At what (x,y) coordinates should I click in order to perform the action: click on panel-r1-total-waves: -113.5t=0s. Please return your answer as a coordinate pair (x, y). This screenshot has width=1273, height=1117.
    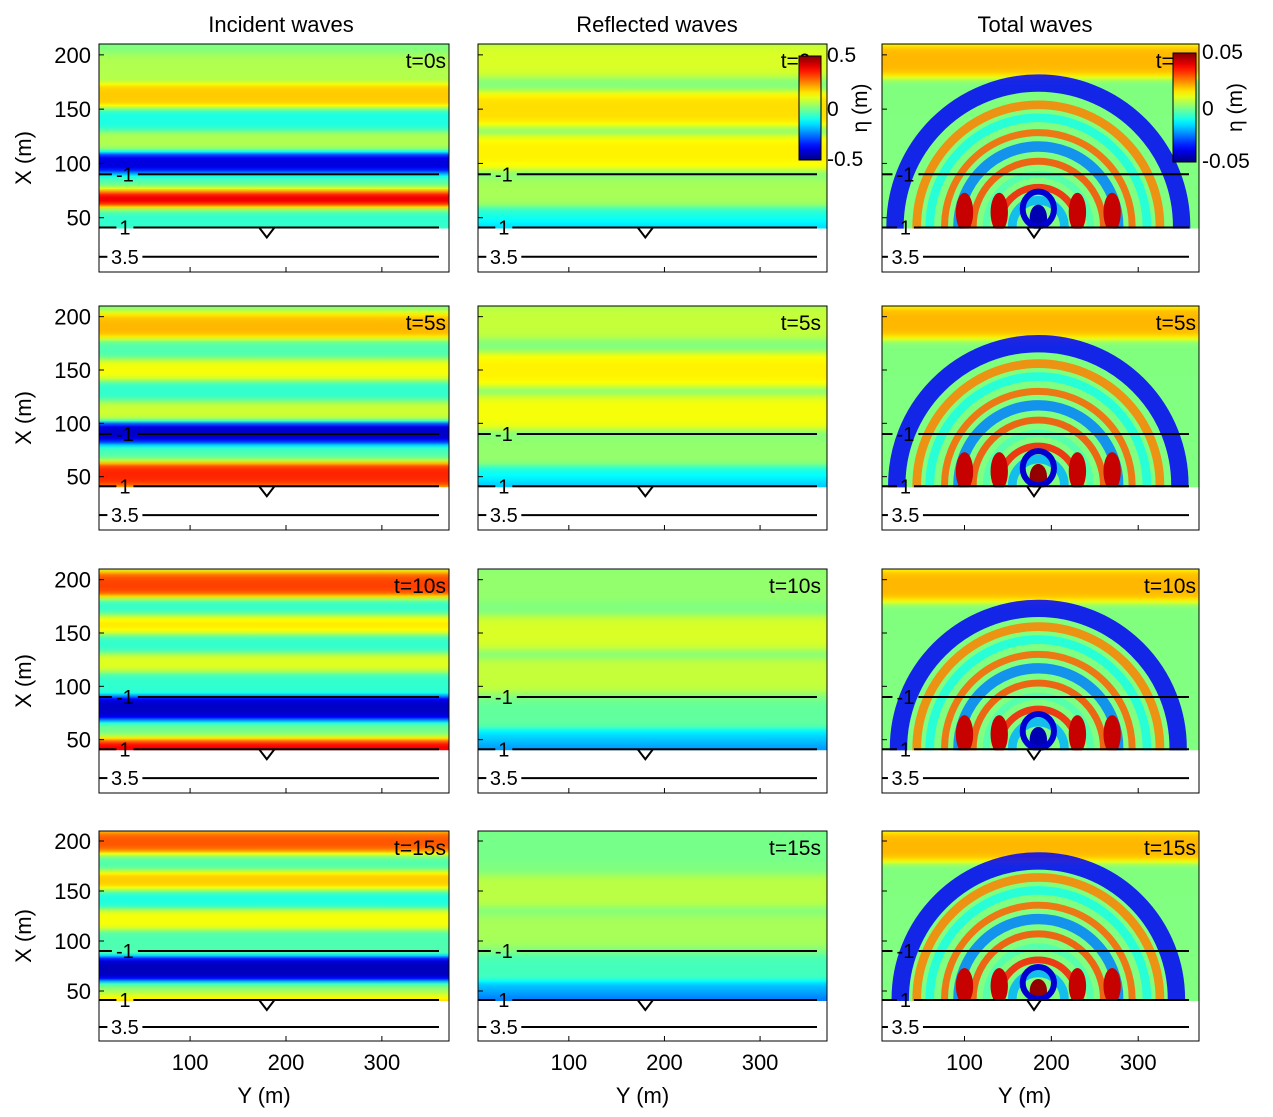
    Looking at the image, I should click on (1040, 158).